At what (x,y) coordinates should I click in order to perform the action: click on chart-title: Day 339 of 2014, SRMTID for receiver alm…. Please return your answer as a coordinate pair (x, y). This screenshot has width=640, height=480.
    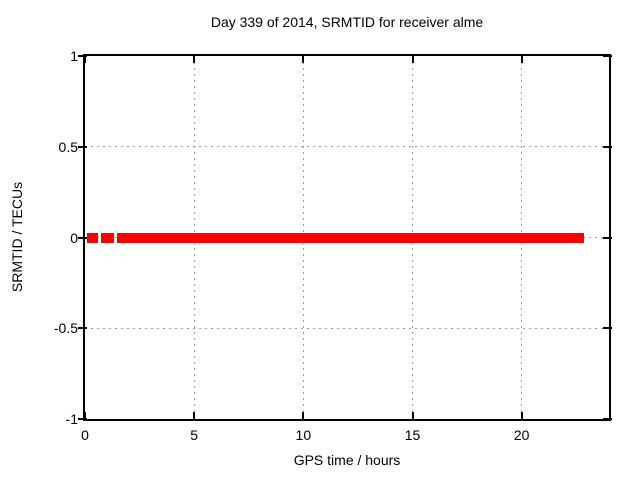
    Looking at the image, I should click on (347, 22).